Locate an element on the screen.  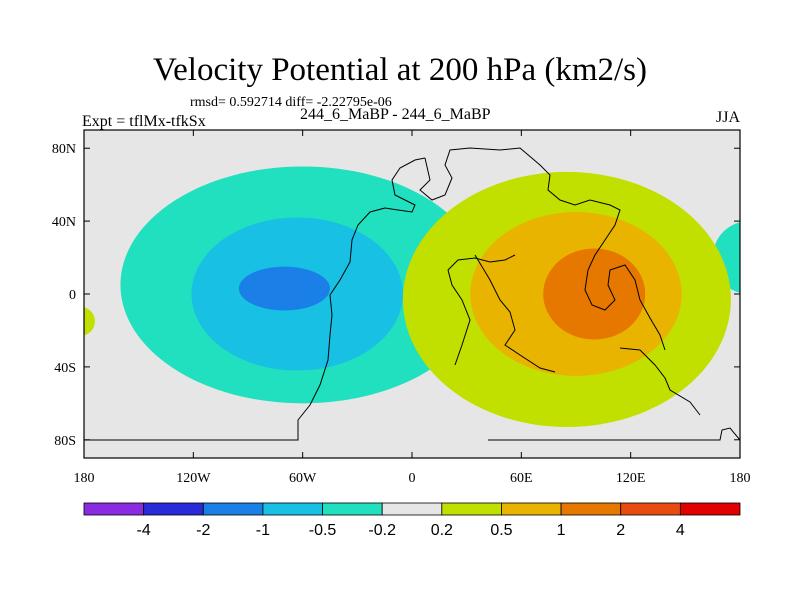
stats-line: rmsd= 0.592714 diff= -2.22795e-06 is located at coordinates (291, 102).